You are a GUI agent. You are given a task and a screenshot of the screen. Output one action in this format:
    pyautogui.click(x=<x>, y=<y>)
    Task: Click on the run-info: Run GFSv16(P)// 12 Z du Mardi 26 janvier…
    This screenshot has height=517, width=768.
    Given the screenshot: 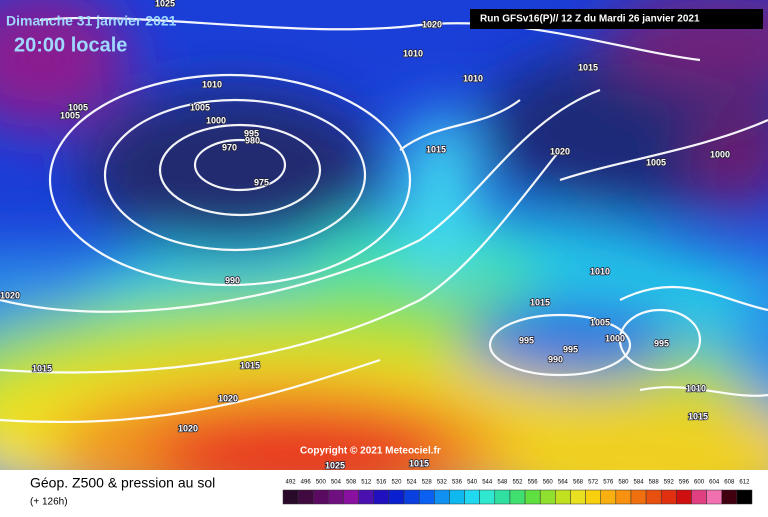 What is the action you would take?
    pyautogui.click(x=590, y=19)
    